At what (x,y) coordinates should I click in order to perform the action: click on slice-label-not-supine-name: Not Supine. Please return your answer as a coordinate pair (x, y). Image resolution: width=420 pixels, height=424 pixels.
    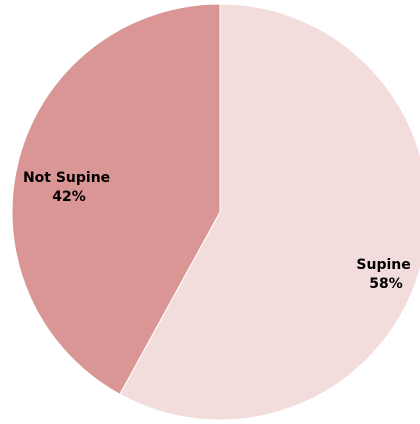
    Looking at the image, I should click on (66, 178).